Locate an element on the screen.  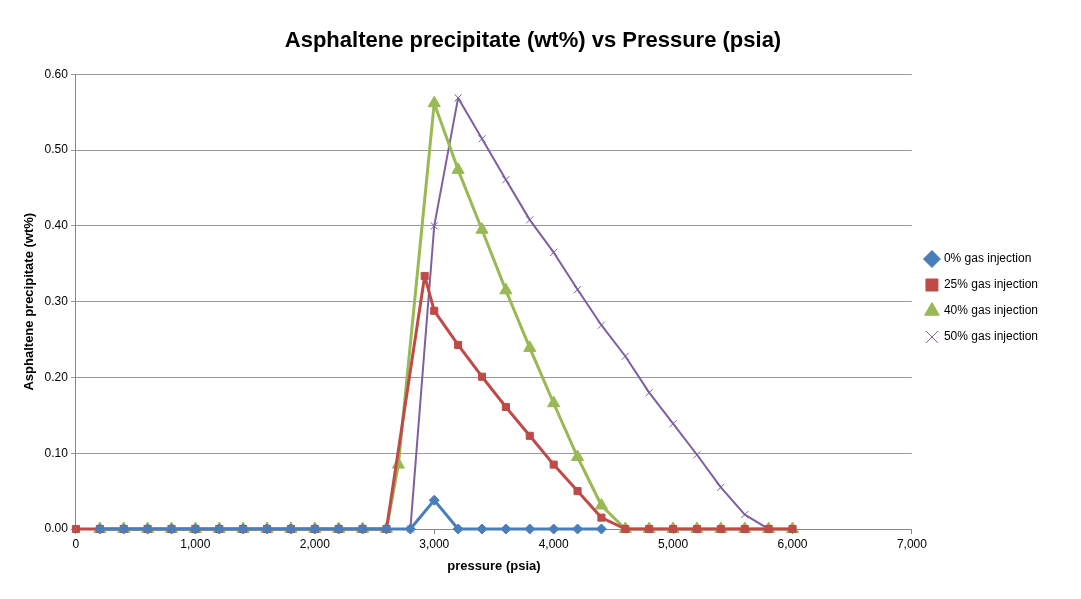
x-axis-title: pressure (psia) is located at coordinates (494, 565).